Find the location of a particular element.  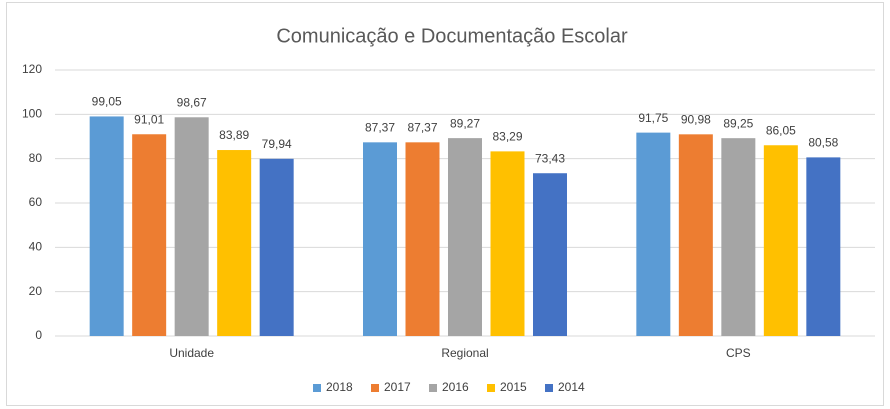

data-label: 73,43 is located at coordinates (550, 158).